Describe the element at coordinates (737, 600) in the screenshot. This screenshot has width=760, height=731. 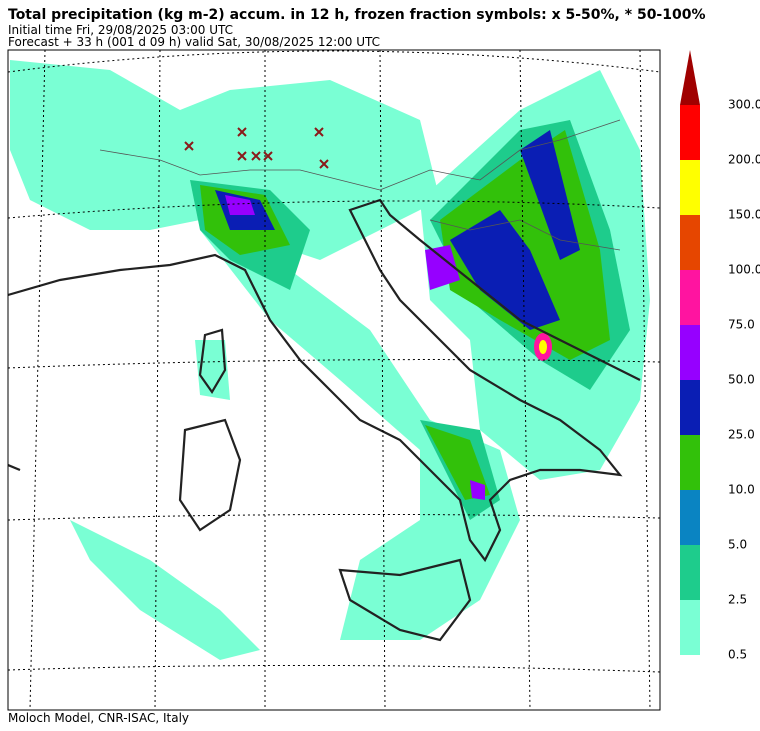
I see `colorbar-label: 2.5` at that location.